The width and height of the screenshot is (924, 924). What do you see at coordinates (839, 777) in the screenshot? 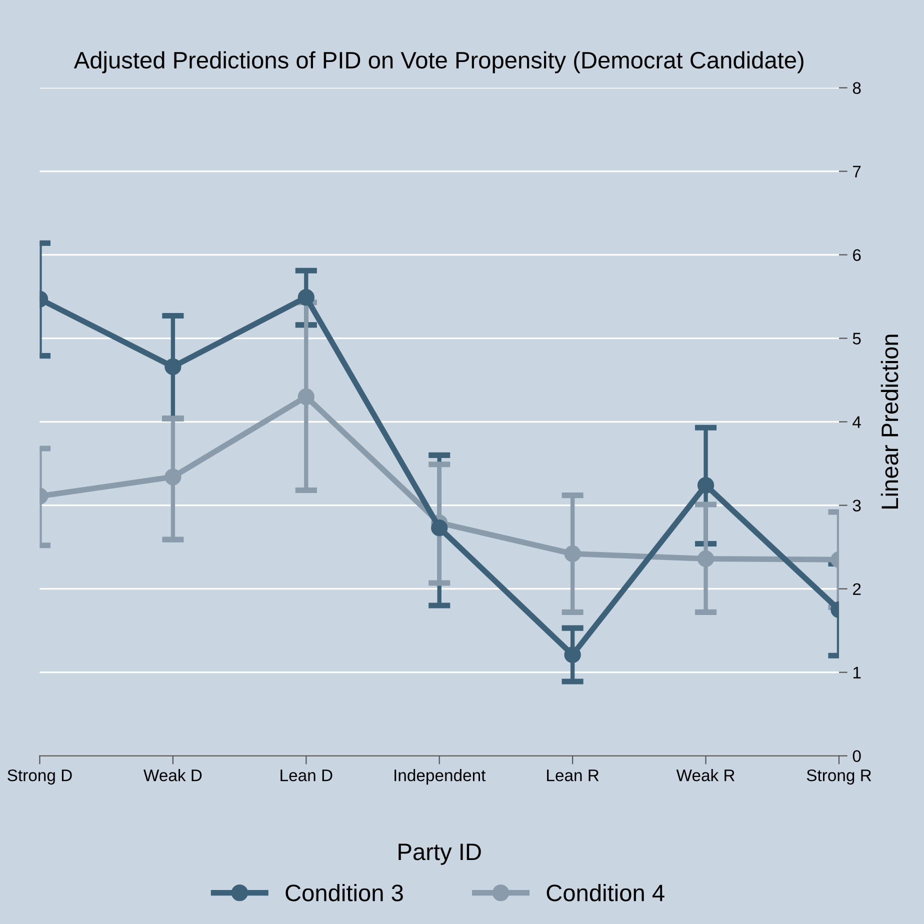
I see `x-tick-label: Strong R` at bounding box center [839, 777].